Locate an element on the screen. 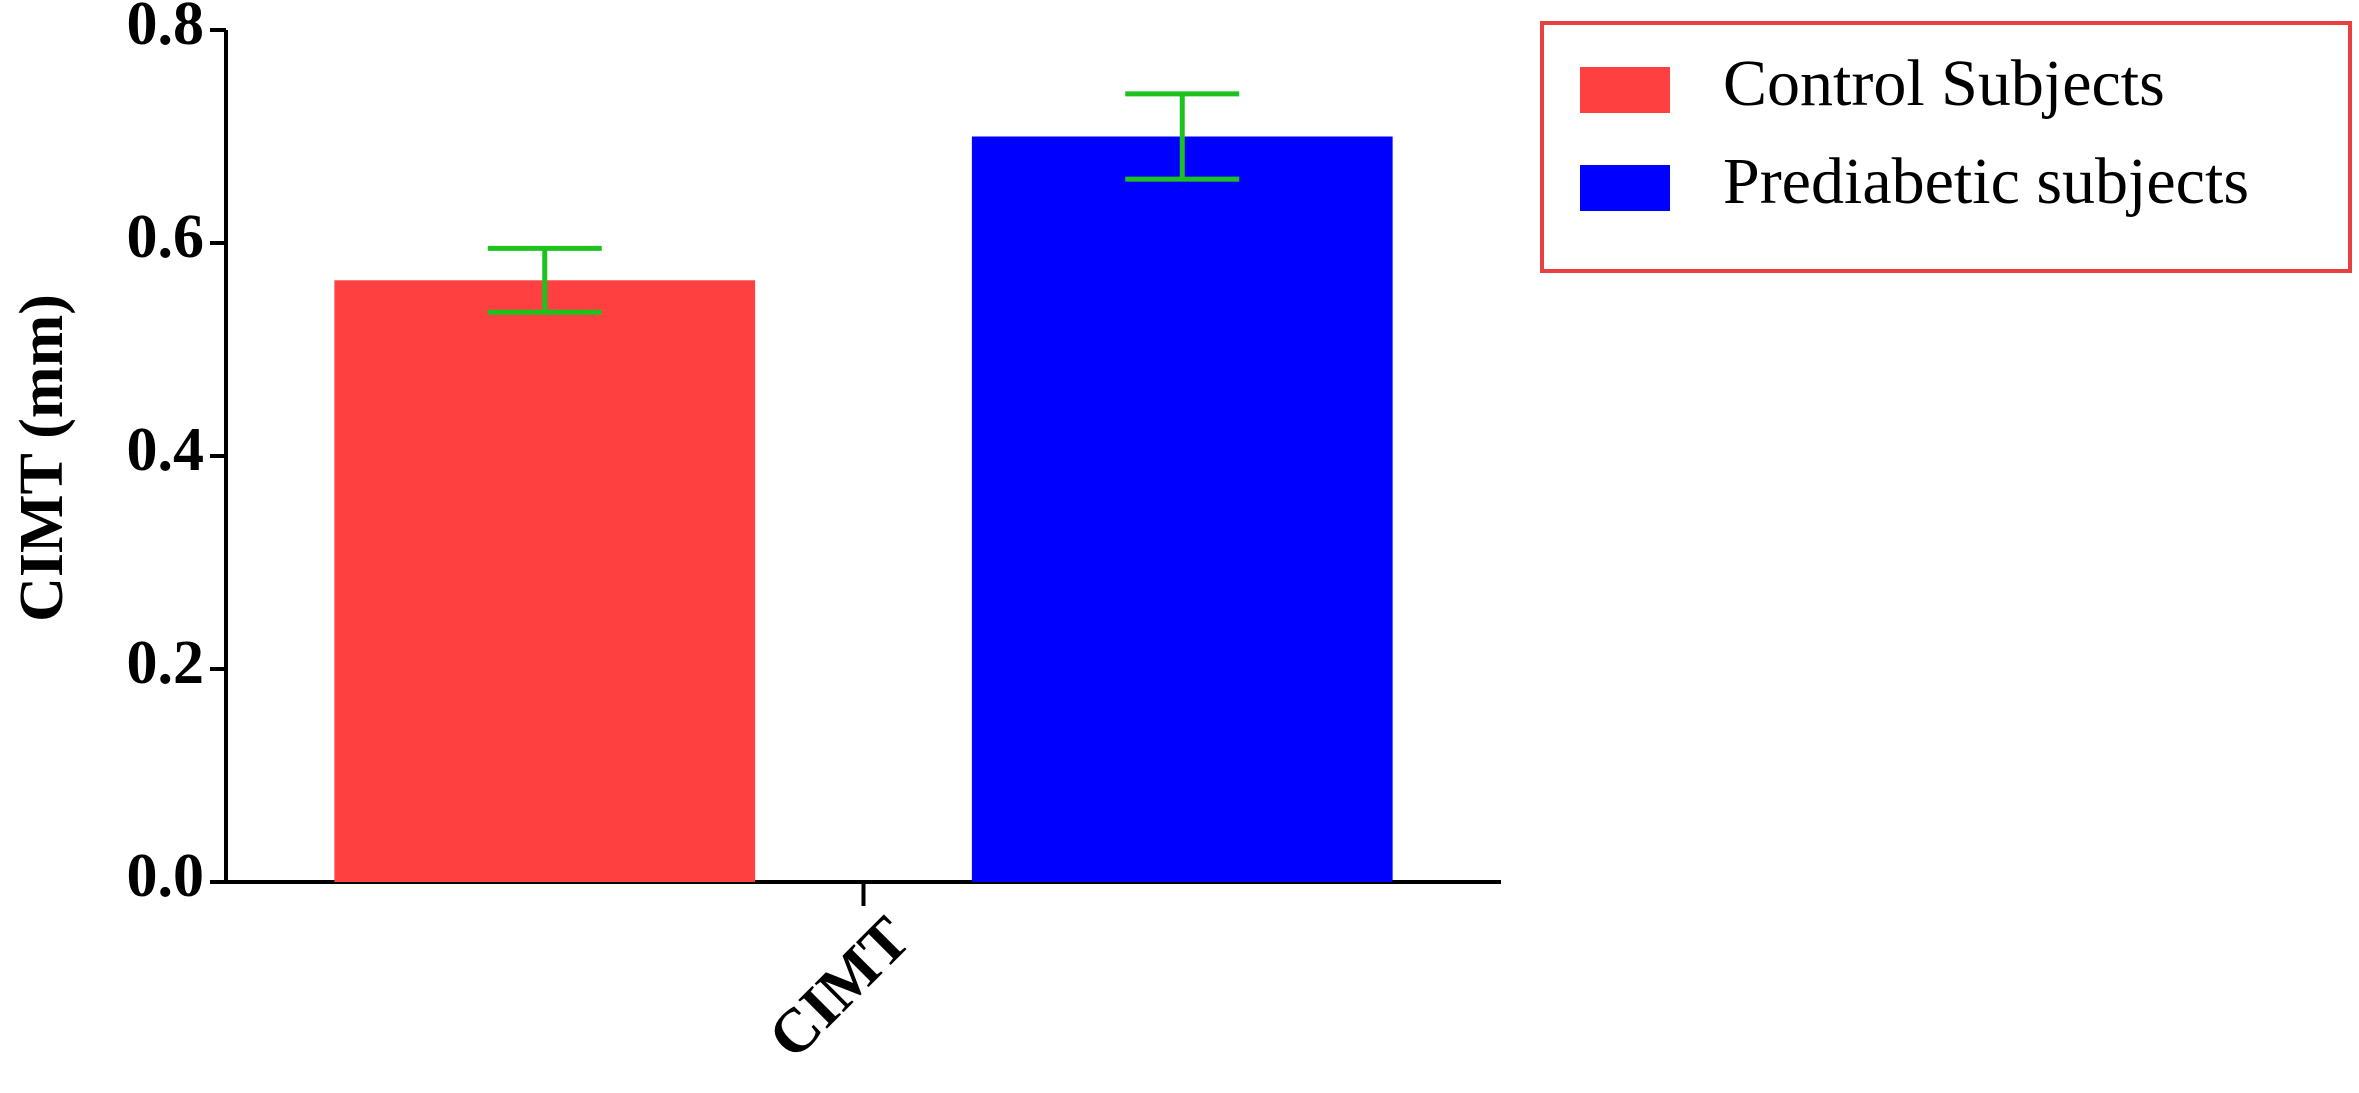  y-axis-label: CIMT (mm) is located at coordinates (42, 458).